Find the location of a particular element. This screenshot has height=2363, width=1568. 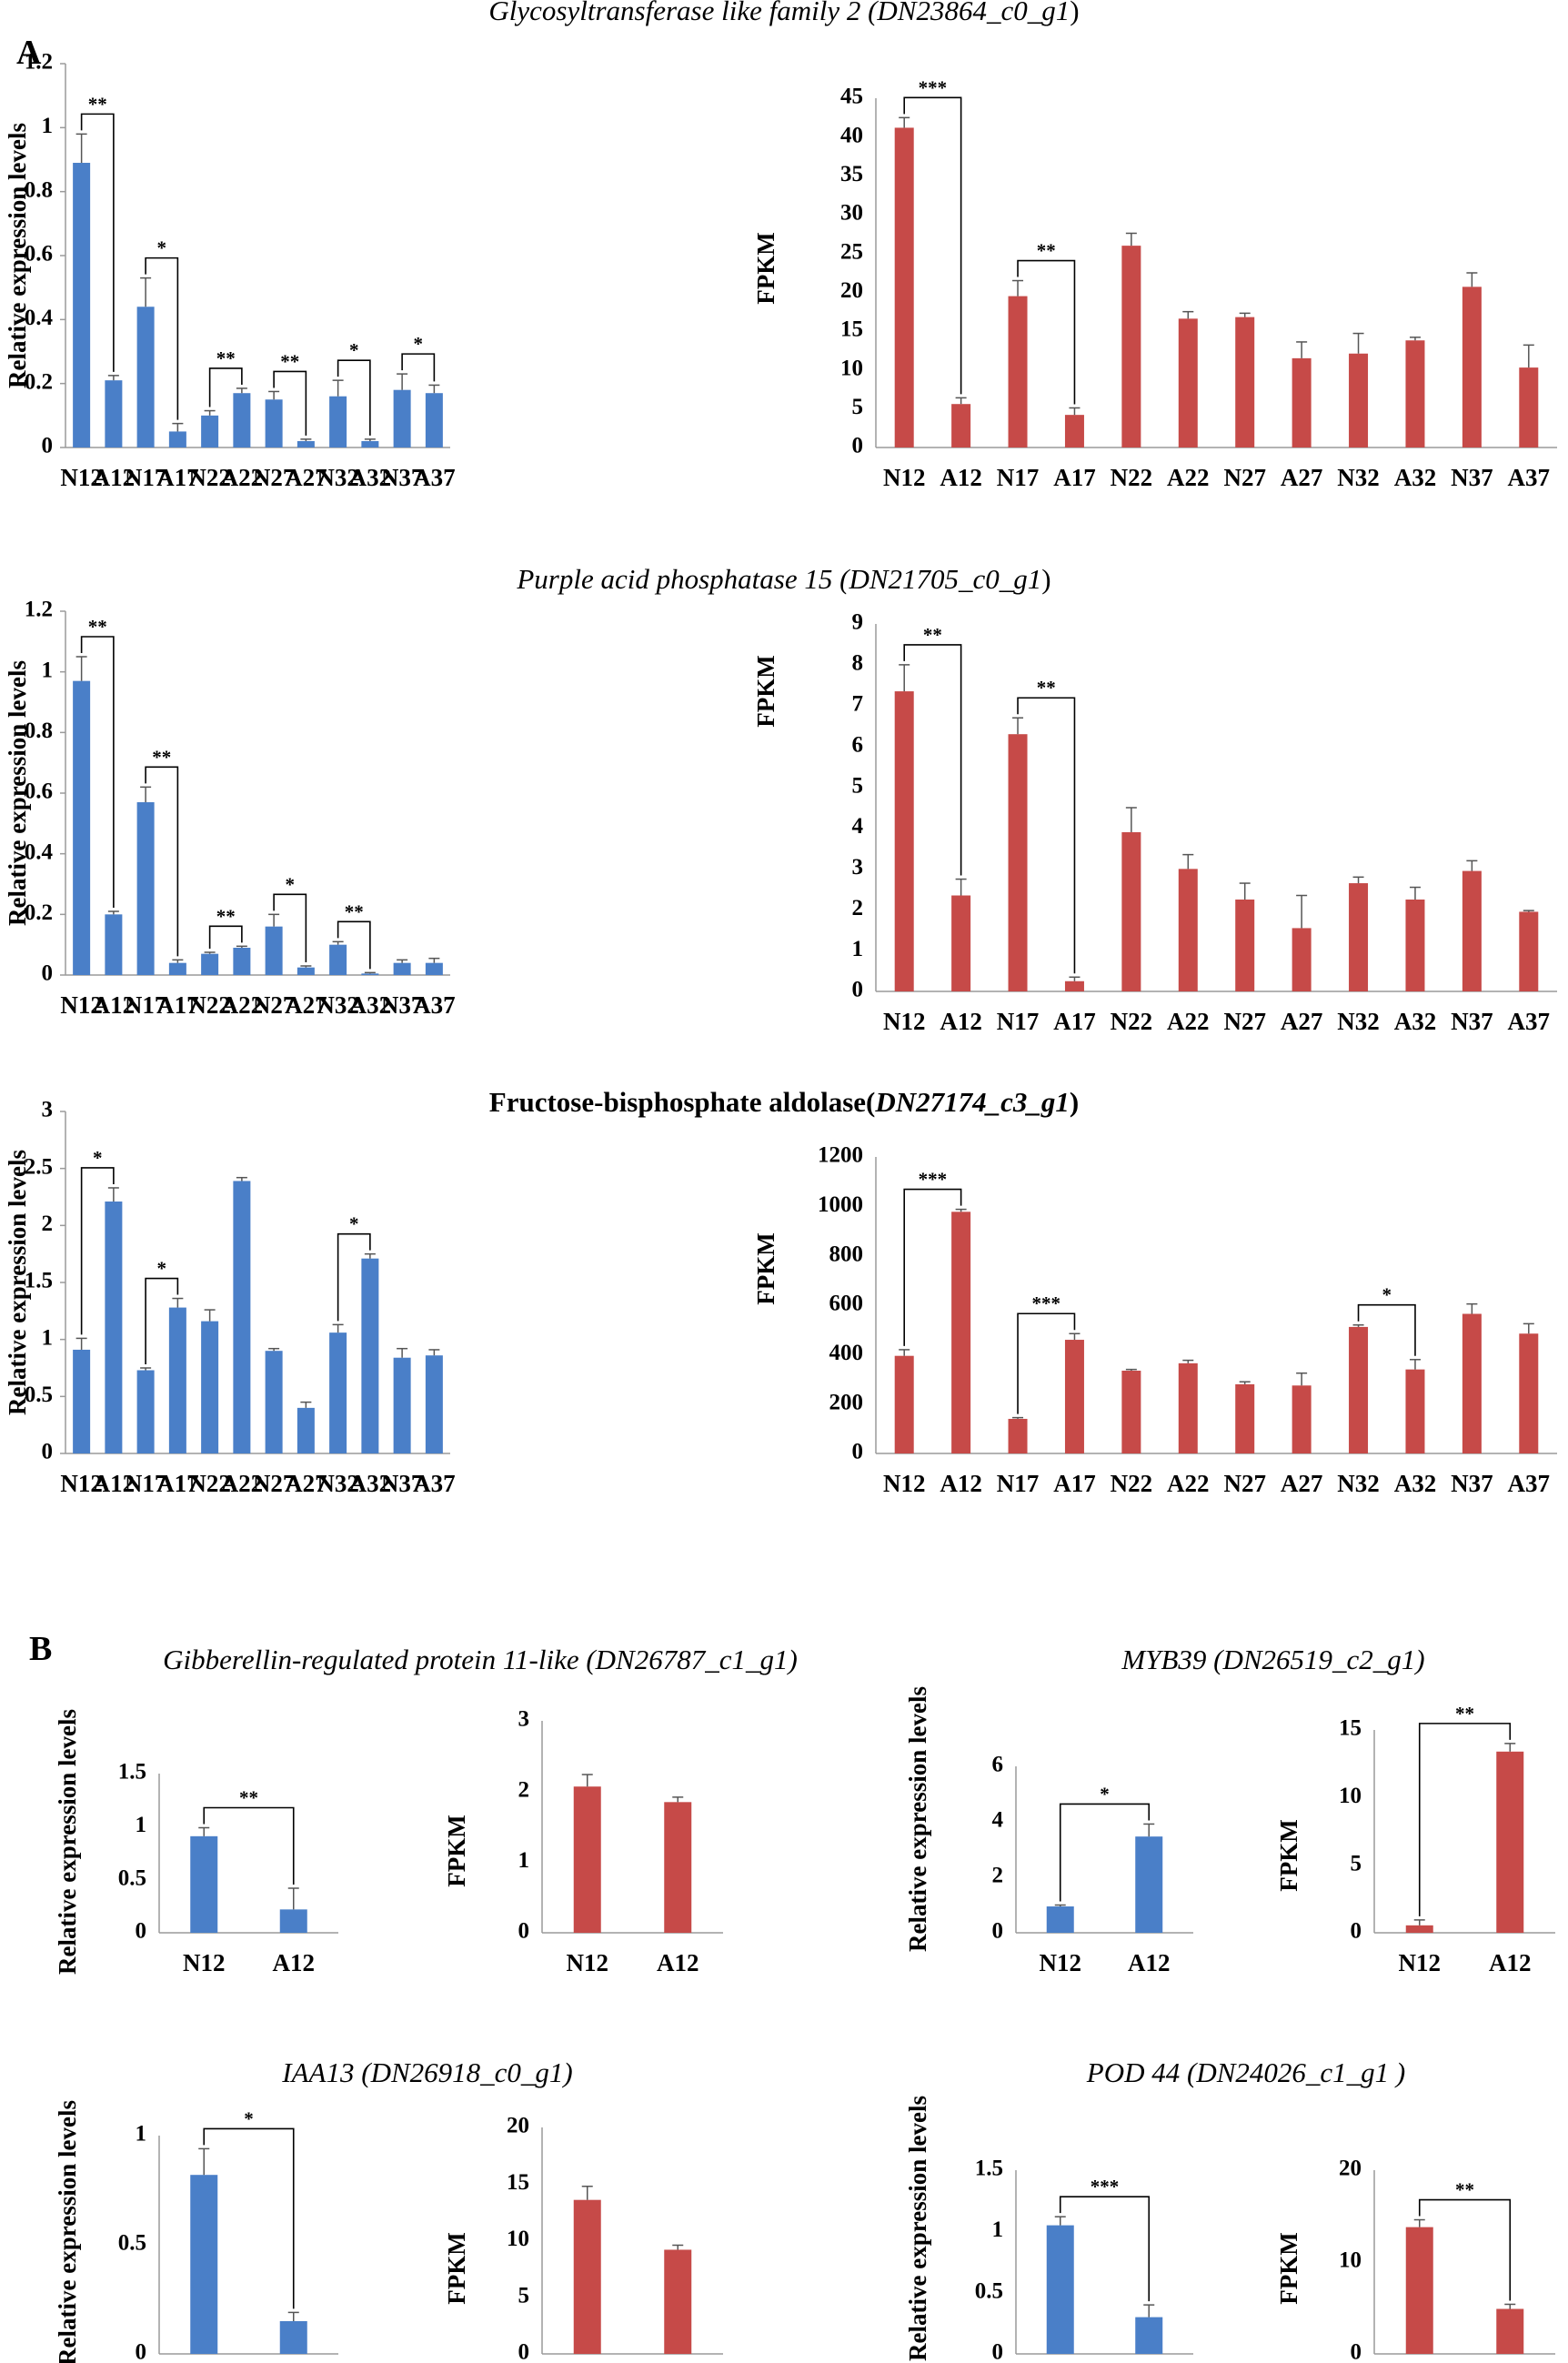

y-tick-label: 9 is located at coordinates (858, 622).